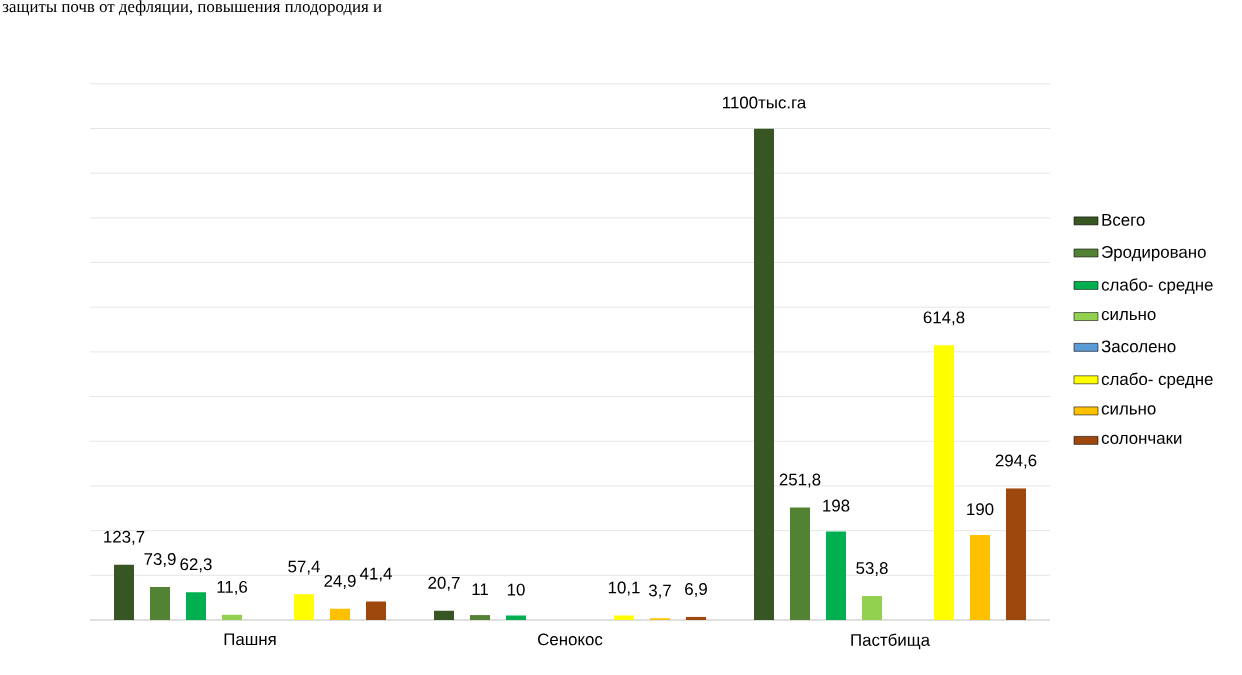  What do you see at coordinates (891, 641) in the screenshot?
I see `x-tick-label: Пастбища` at bounding box center [891, 641].